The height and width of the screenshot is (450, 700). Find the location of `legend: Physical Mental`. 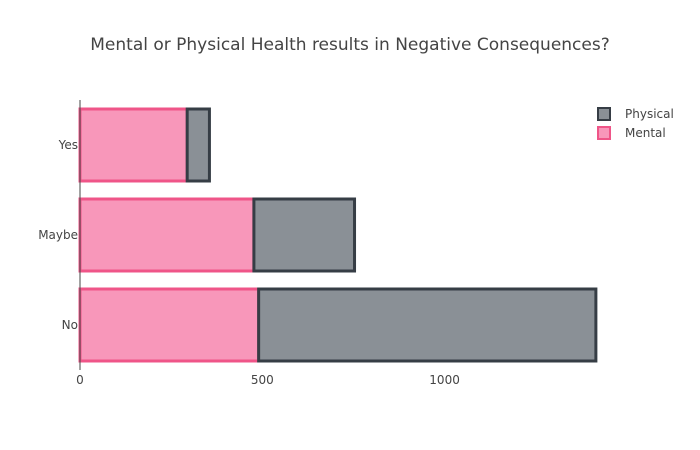

legend: Physical Mental is located at coordinates (635, 123).